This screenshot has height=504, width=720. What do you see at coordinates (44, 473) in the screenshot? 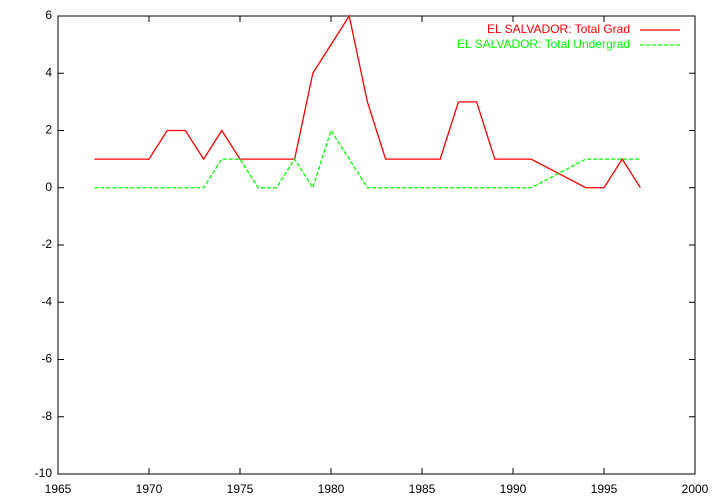
I see `y-tick-label: -10` at bounding box center [44, 473].